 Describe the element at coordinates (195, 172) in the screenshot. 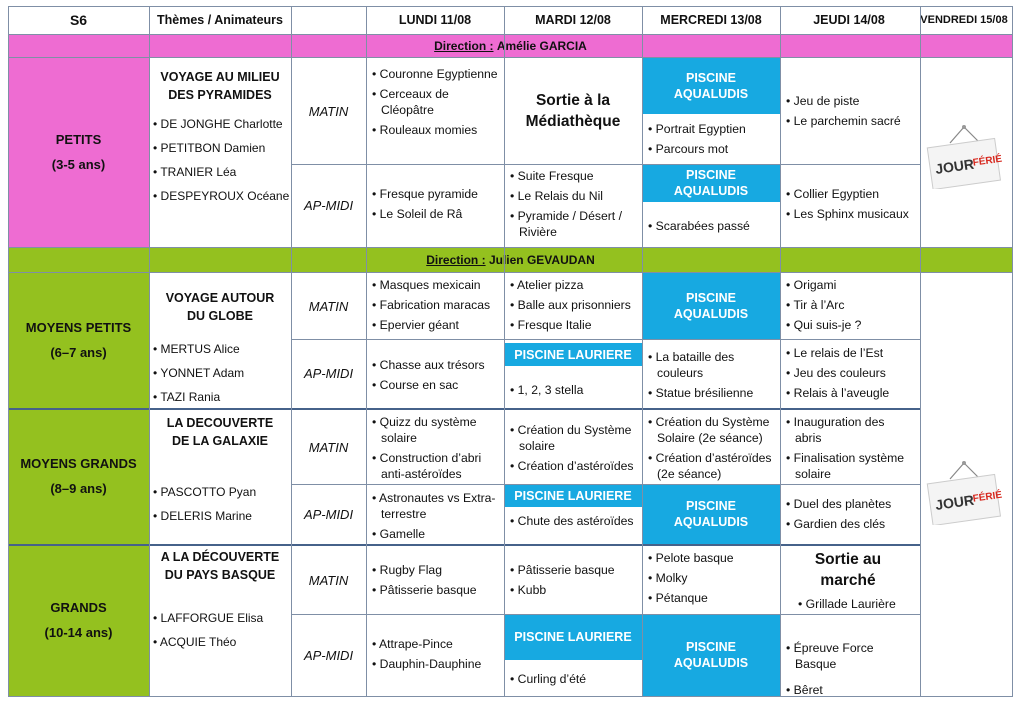

I see `animateur: • TRANIER Léa` at that location.